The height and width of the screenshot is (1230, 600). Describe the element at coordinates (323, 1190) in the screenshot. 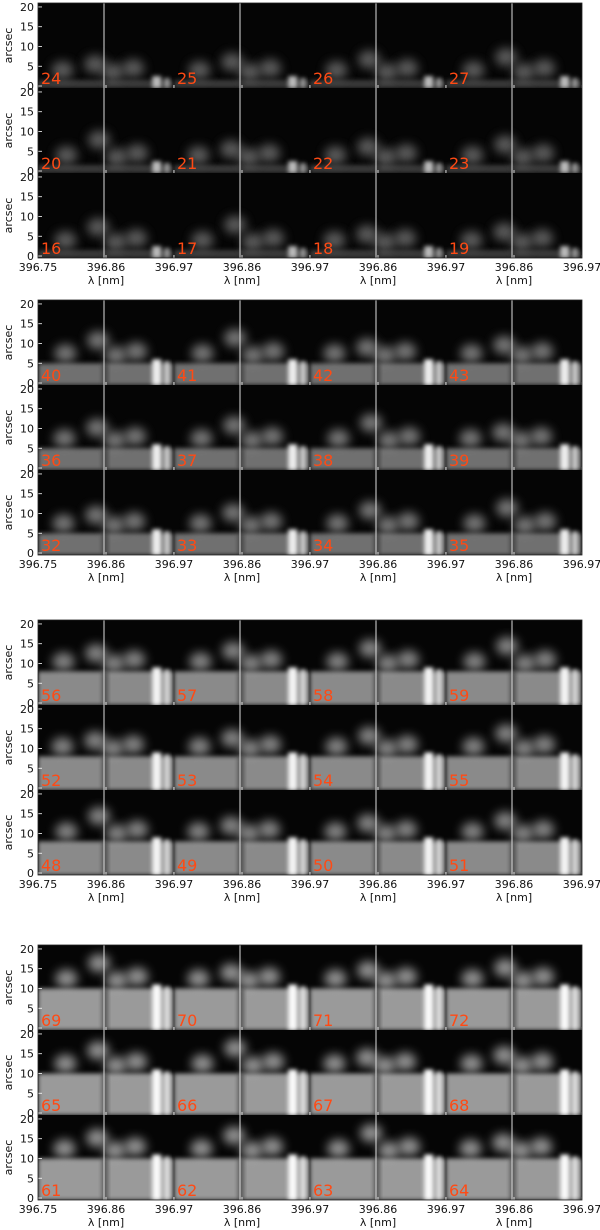

I see `panel-number: 63` at that location.